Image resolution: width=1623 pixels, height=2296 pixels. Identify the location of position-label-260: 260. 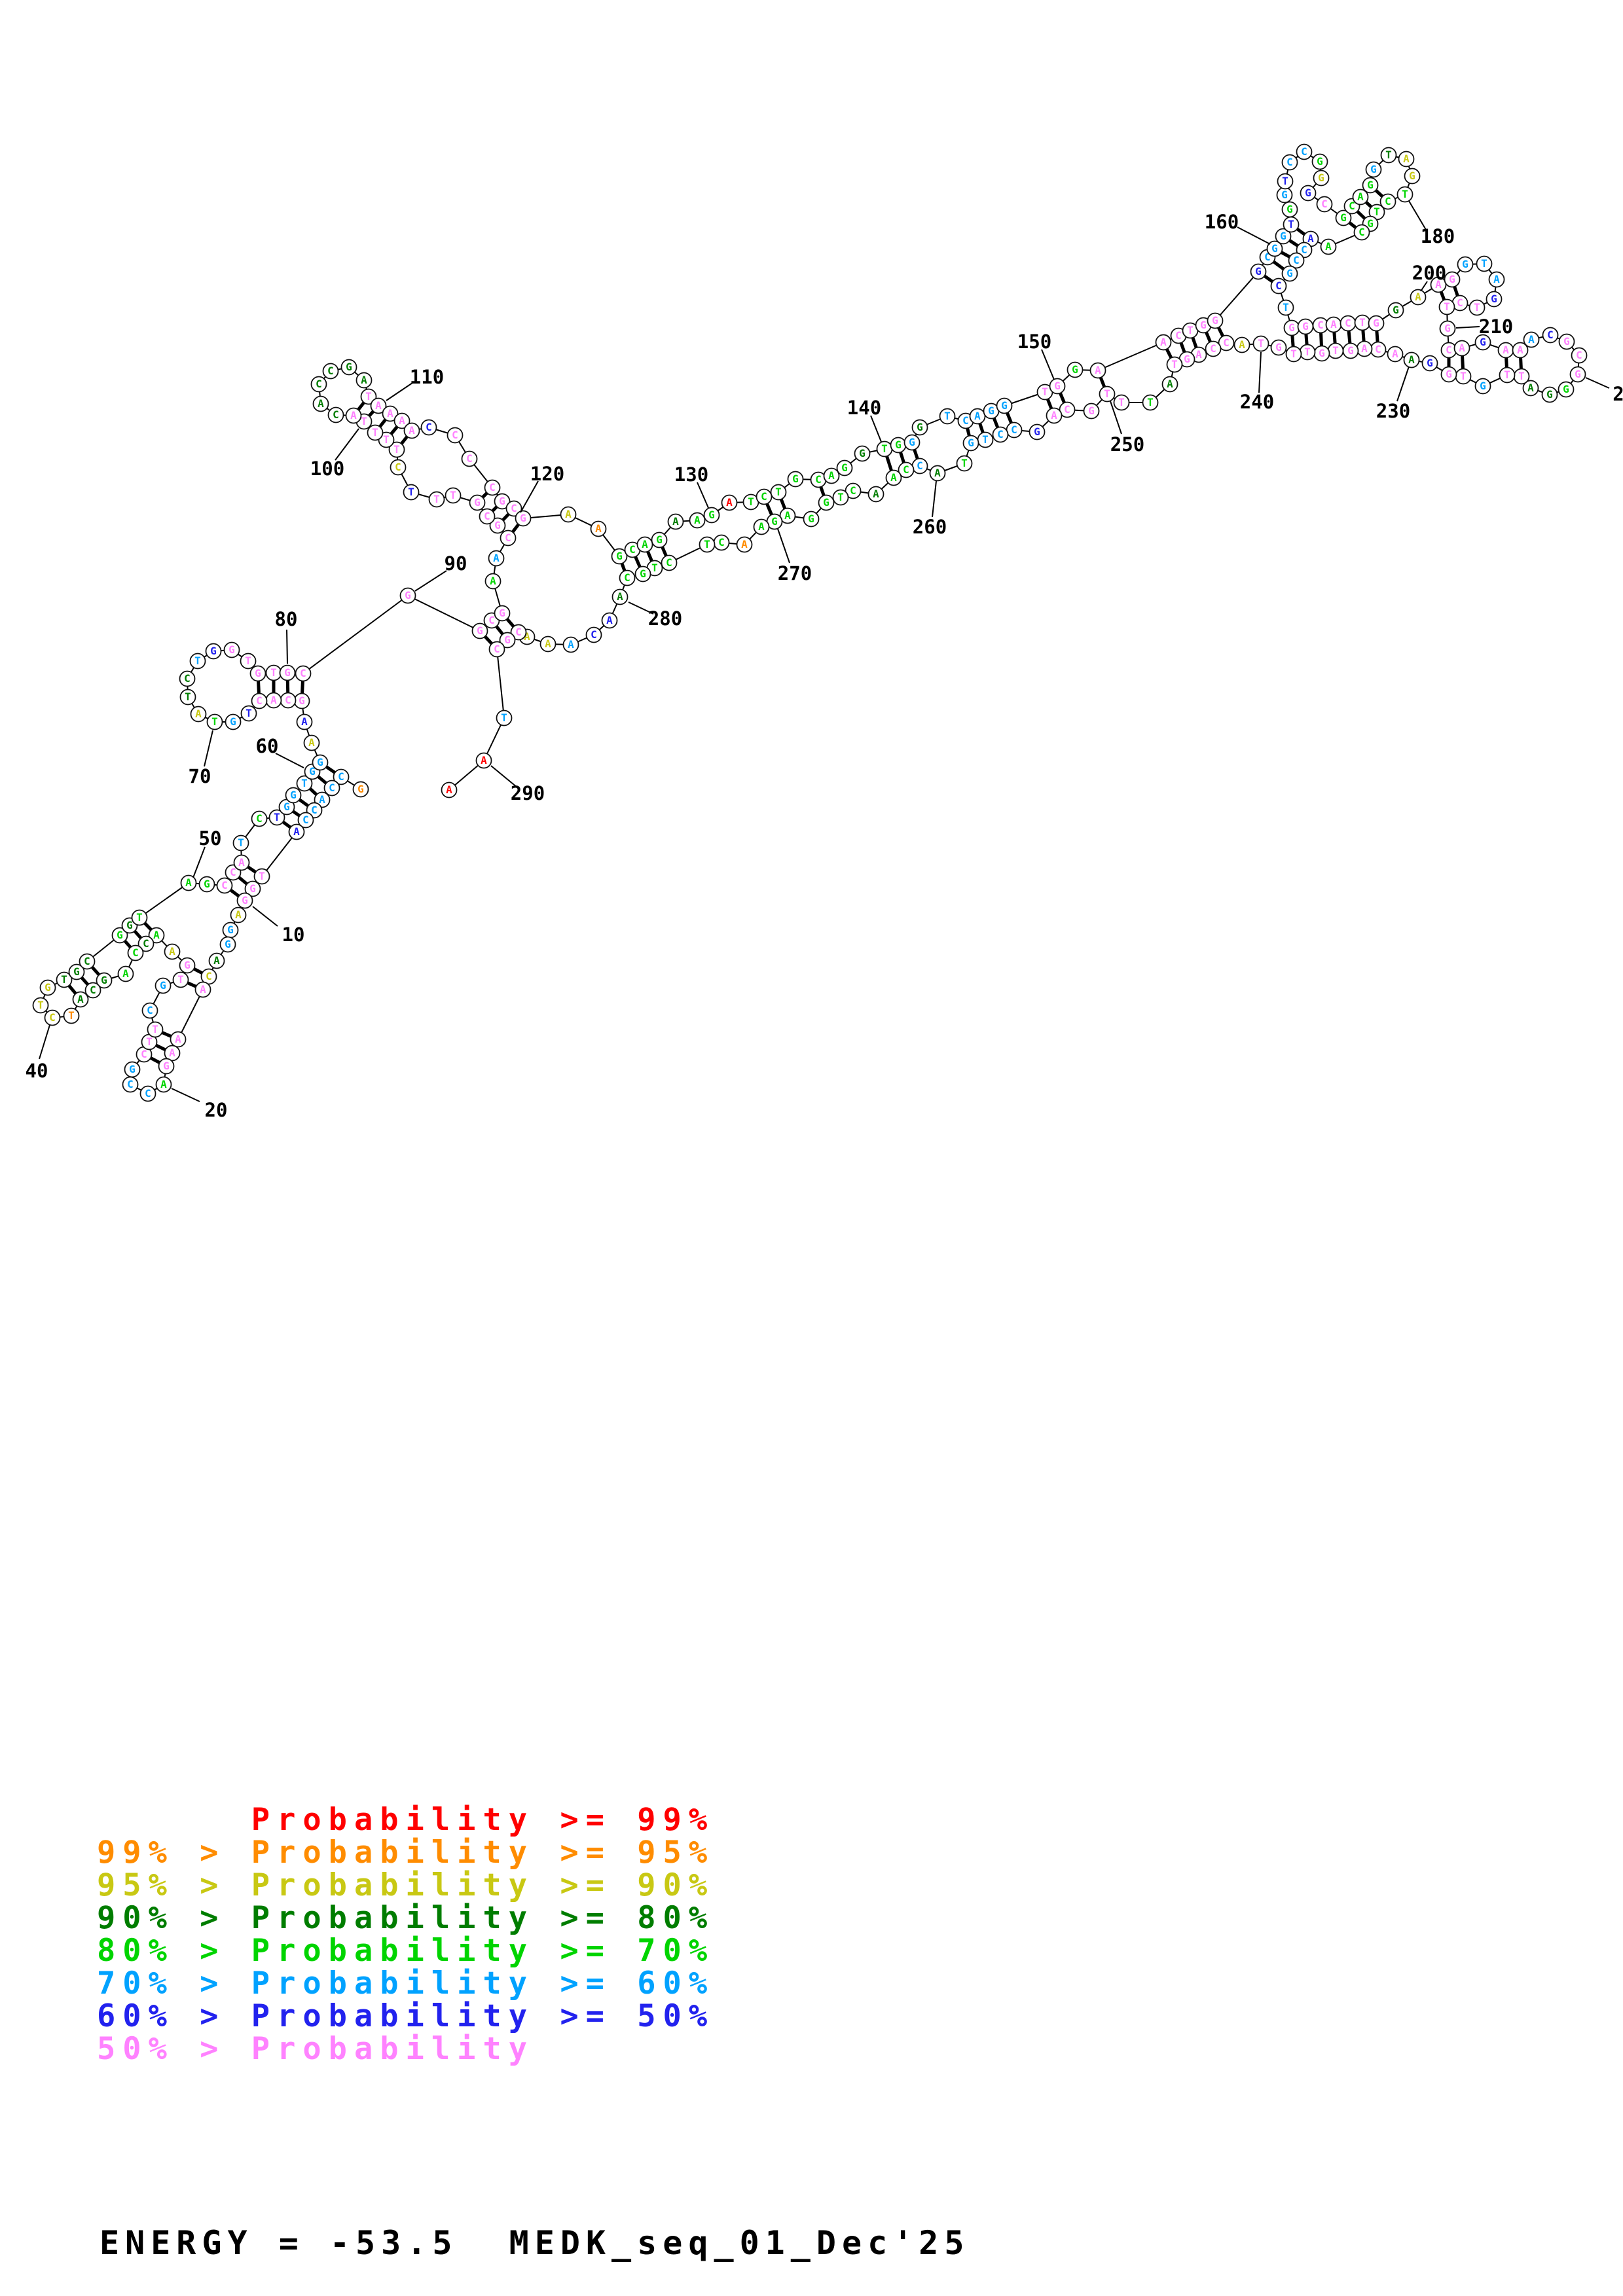
(930, 527).